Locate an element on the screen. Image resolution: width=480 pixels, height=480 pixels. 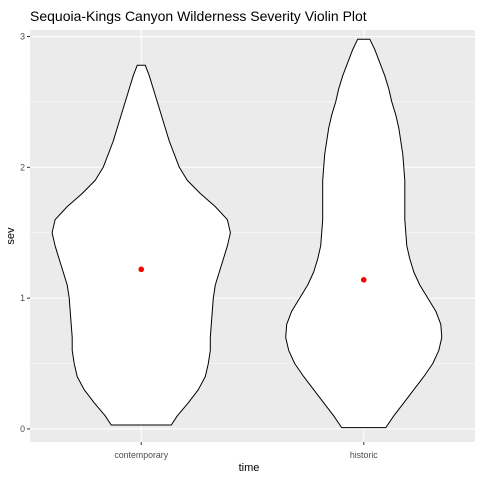
x-tick-label: contemporary is located at coordinates (141, 455).